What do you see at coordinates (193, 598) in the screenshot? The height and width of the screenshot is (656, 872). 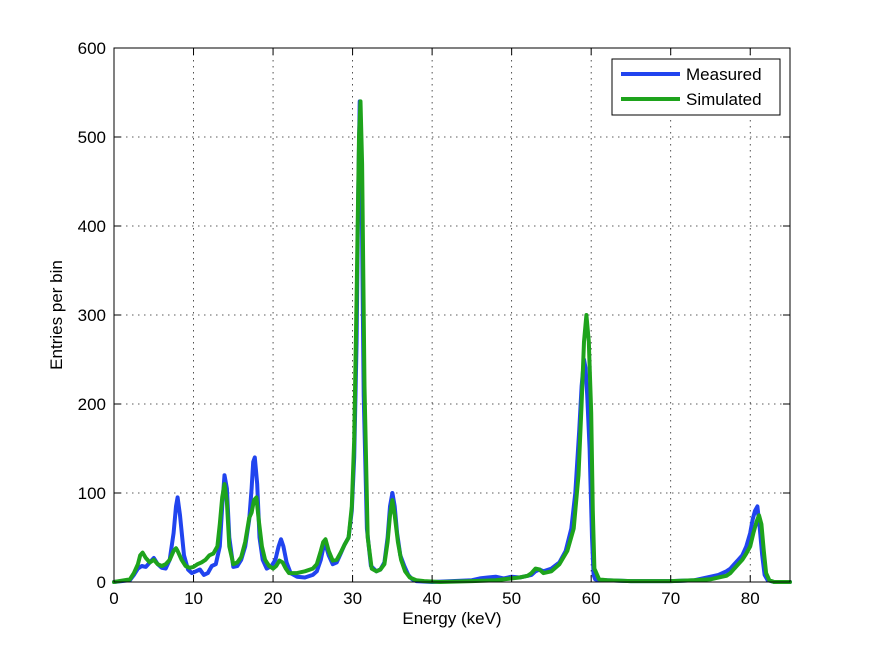 I see `x-tick-label: 10` at bounding box center [193, 598].